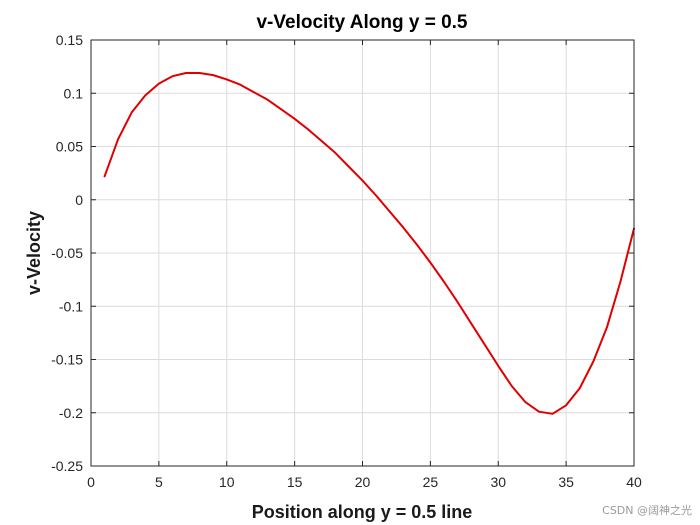 Image resolution: width=700 pixels, height=525 pixels. I want to click on chart-title: v-Velocity Along y = 0.5, so click(361, 22).